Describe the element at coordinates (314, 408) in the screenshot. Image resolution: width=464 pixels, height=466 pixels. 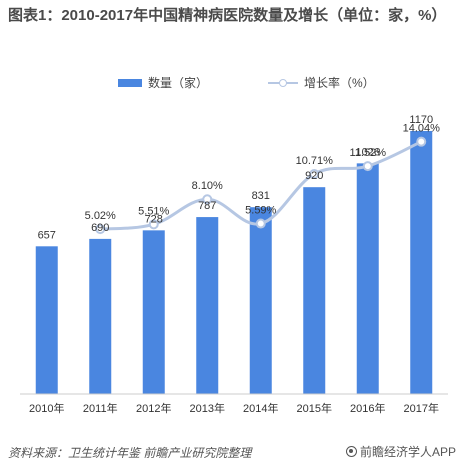
I see `x-tick-label: 2015年` at that location.